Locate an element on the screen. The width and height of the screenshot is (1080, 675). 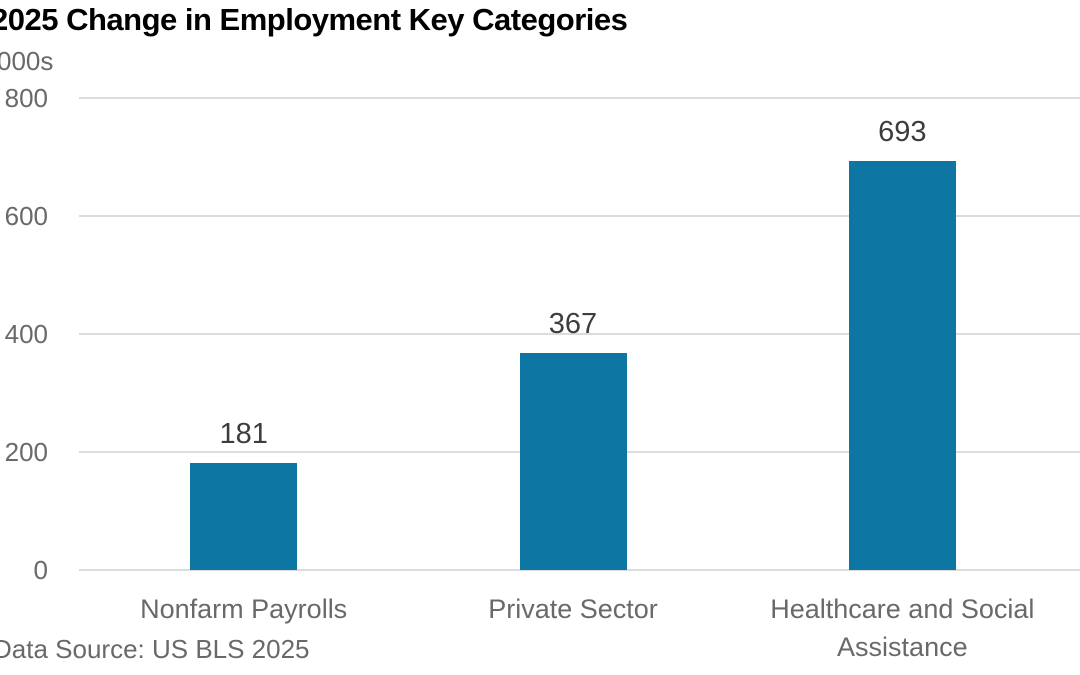
bar-value-label: 367 is located at coordinates (573, 324).